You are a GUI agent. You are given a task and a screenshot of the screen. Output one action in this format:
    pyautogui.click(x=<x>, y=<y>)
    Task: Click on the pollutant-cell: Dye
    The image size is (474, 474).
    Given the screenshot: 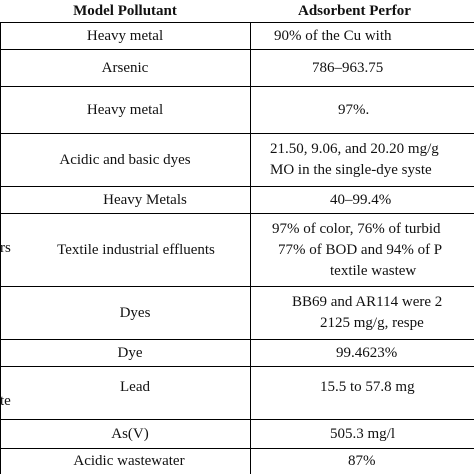 What is the action you would take?
    pyautogui.click(x=130, y=352)
    